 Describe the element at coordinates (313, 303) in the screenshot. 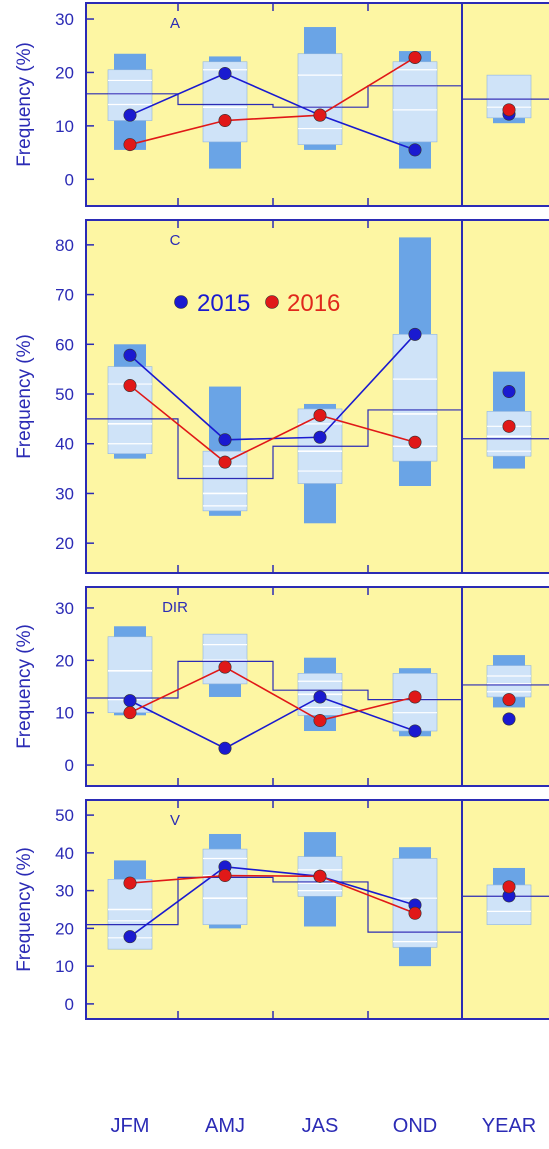

I see `legend-label-2016: 2016` at that location.